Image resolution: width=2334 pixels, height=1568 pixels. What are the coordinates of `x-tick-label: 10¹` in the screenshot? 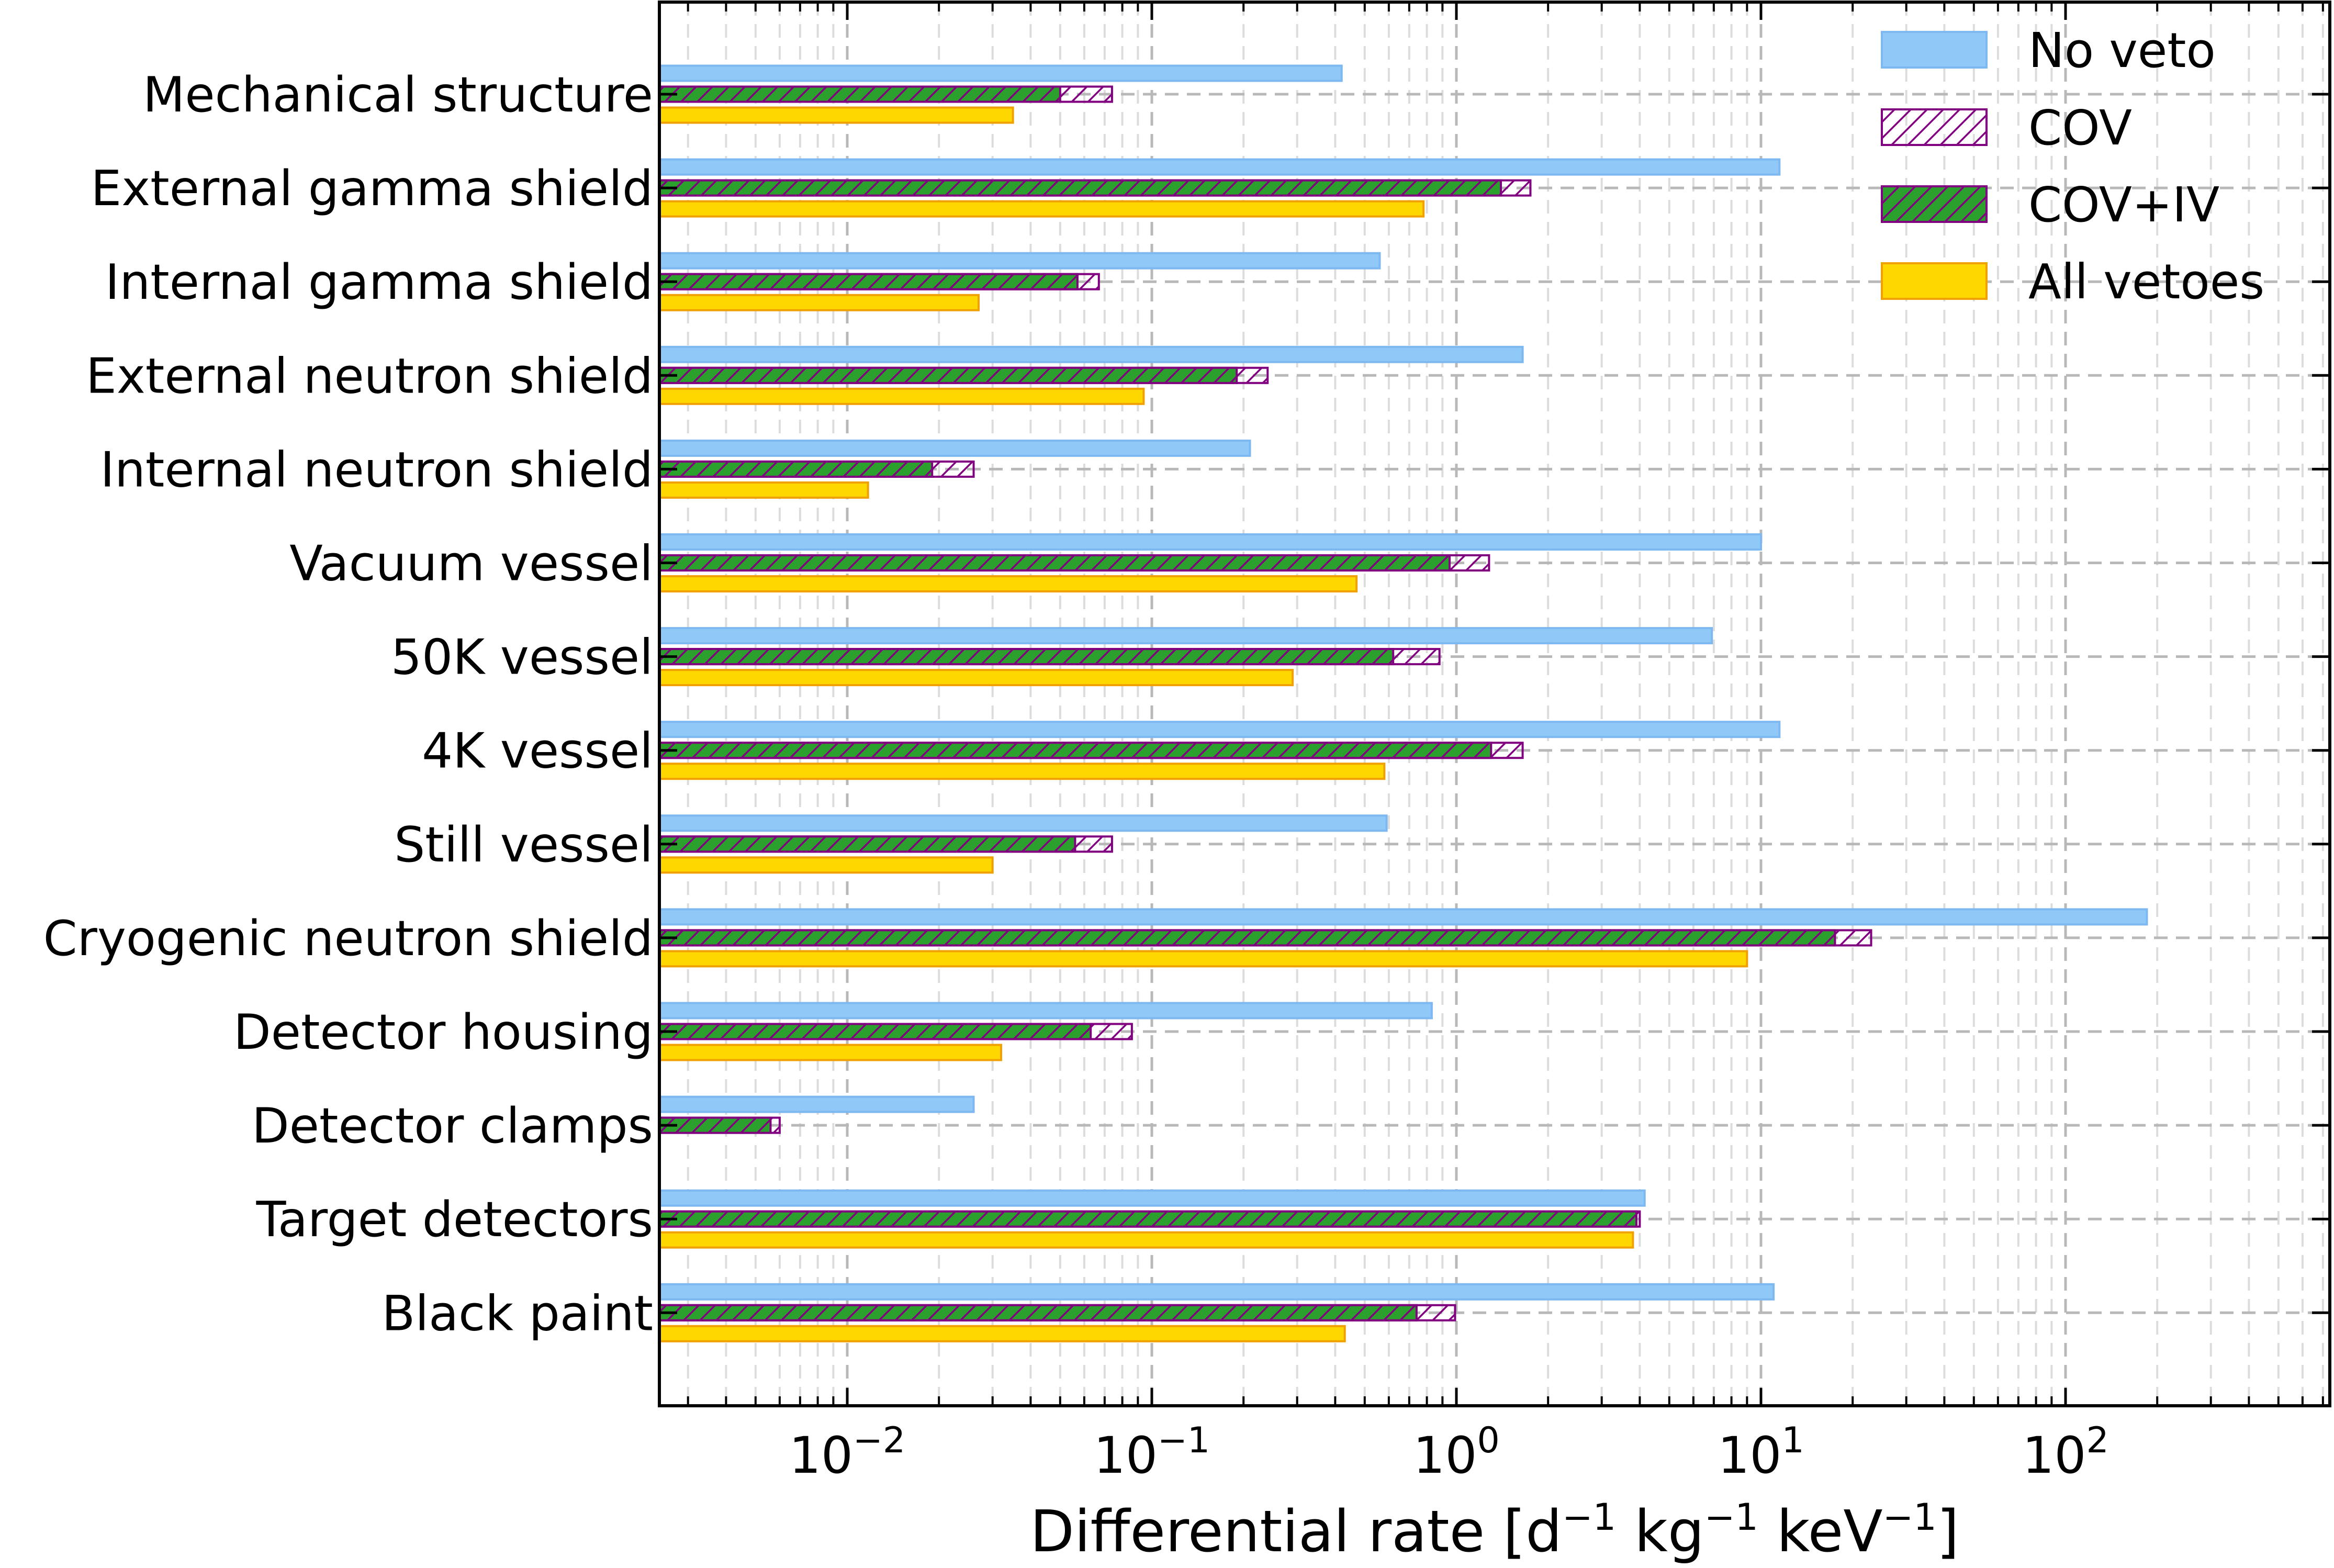 It's located at (1761, 1452).